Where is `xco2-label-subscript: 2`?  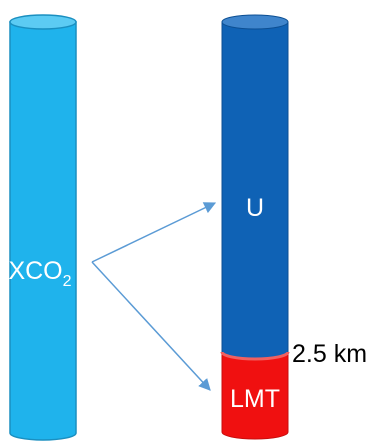 xco2-label-subscript: 2 is located at coordinates (67, 281).